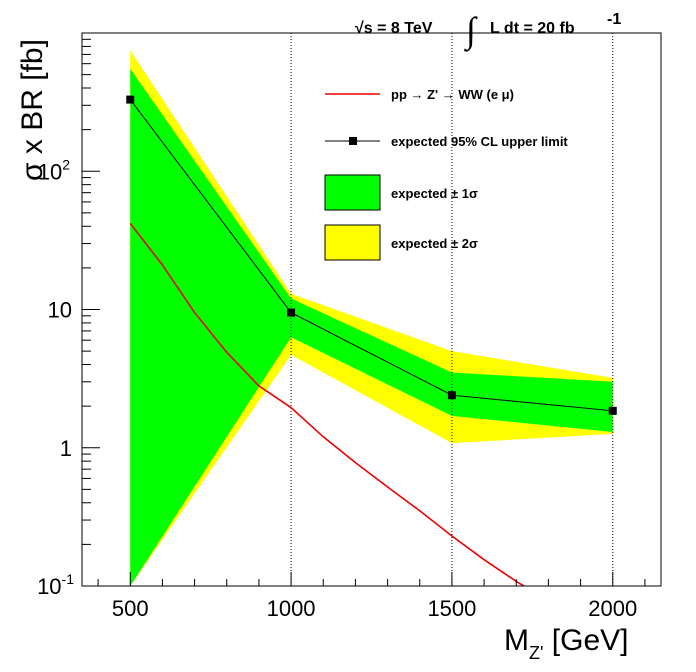 This screenshot has height=672, width=696. I want to click on lumi-label: L dt = 20 fb, so click(532, 28).